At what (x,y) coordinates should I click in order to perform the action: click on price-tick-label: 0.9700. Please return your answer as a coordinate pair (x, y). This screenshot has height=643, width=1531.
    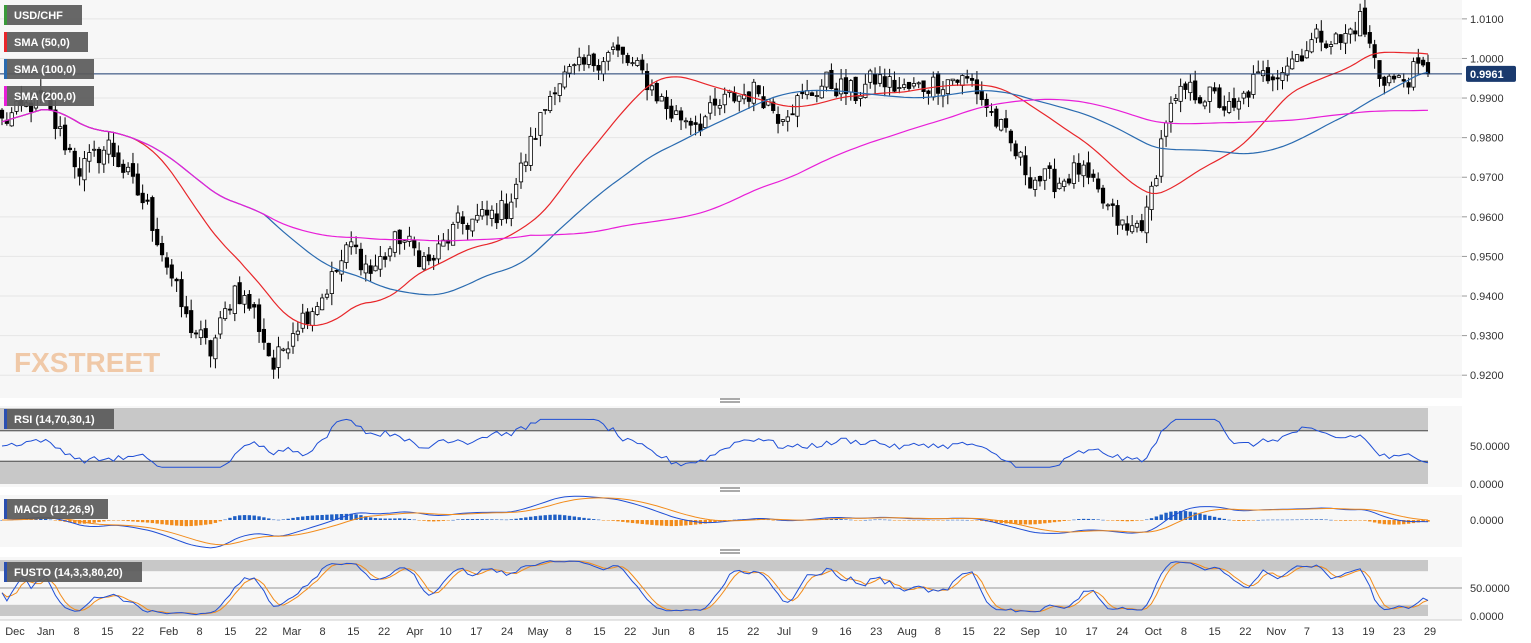
    Looking at the image, I should click on (1487, 178).